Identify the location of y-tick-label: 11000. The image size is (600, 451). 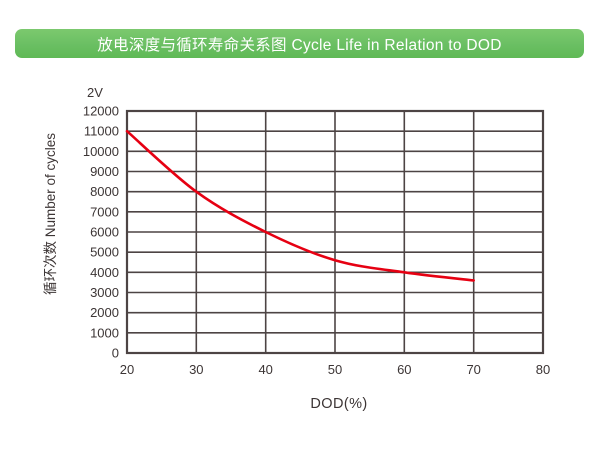
(101, 131).